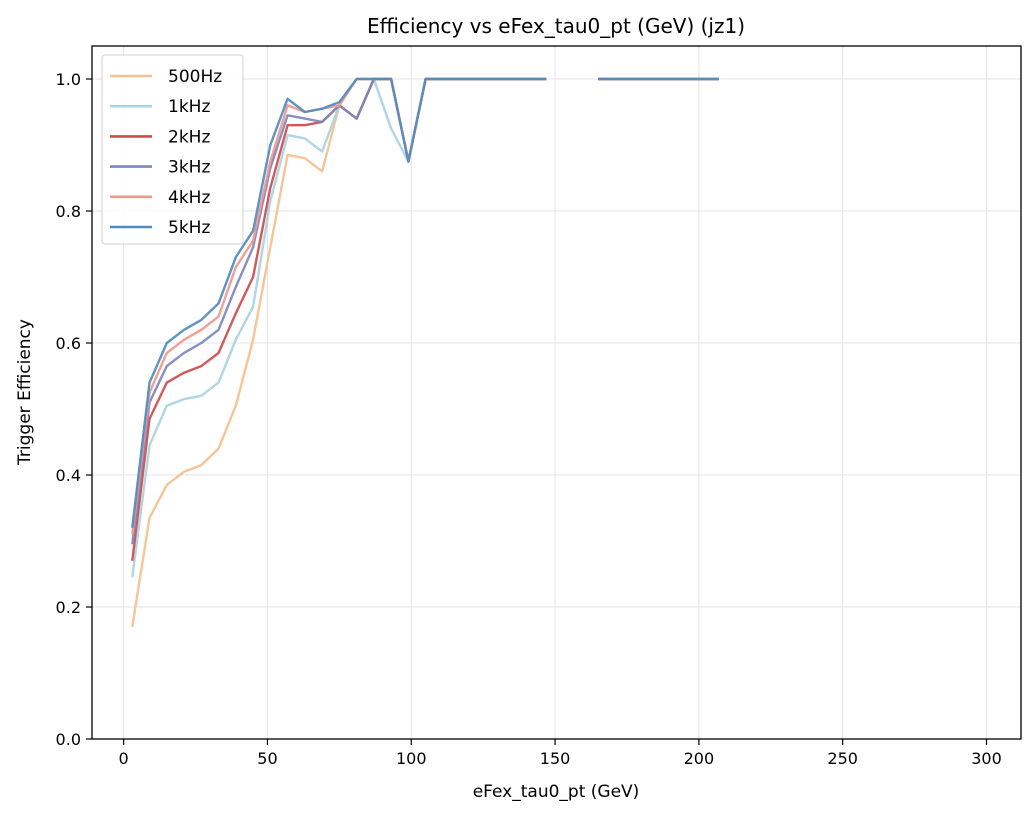 This screenshot has height=818, width=1036. Describe the element at coordinates (556, 26) in the screenshot. I see `chart-title: Efficiency vs eFex_tau0_pt (GeV) (jz1)` at that location.